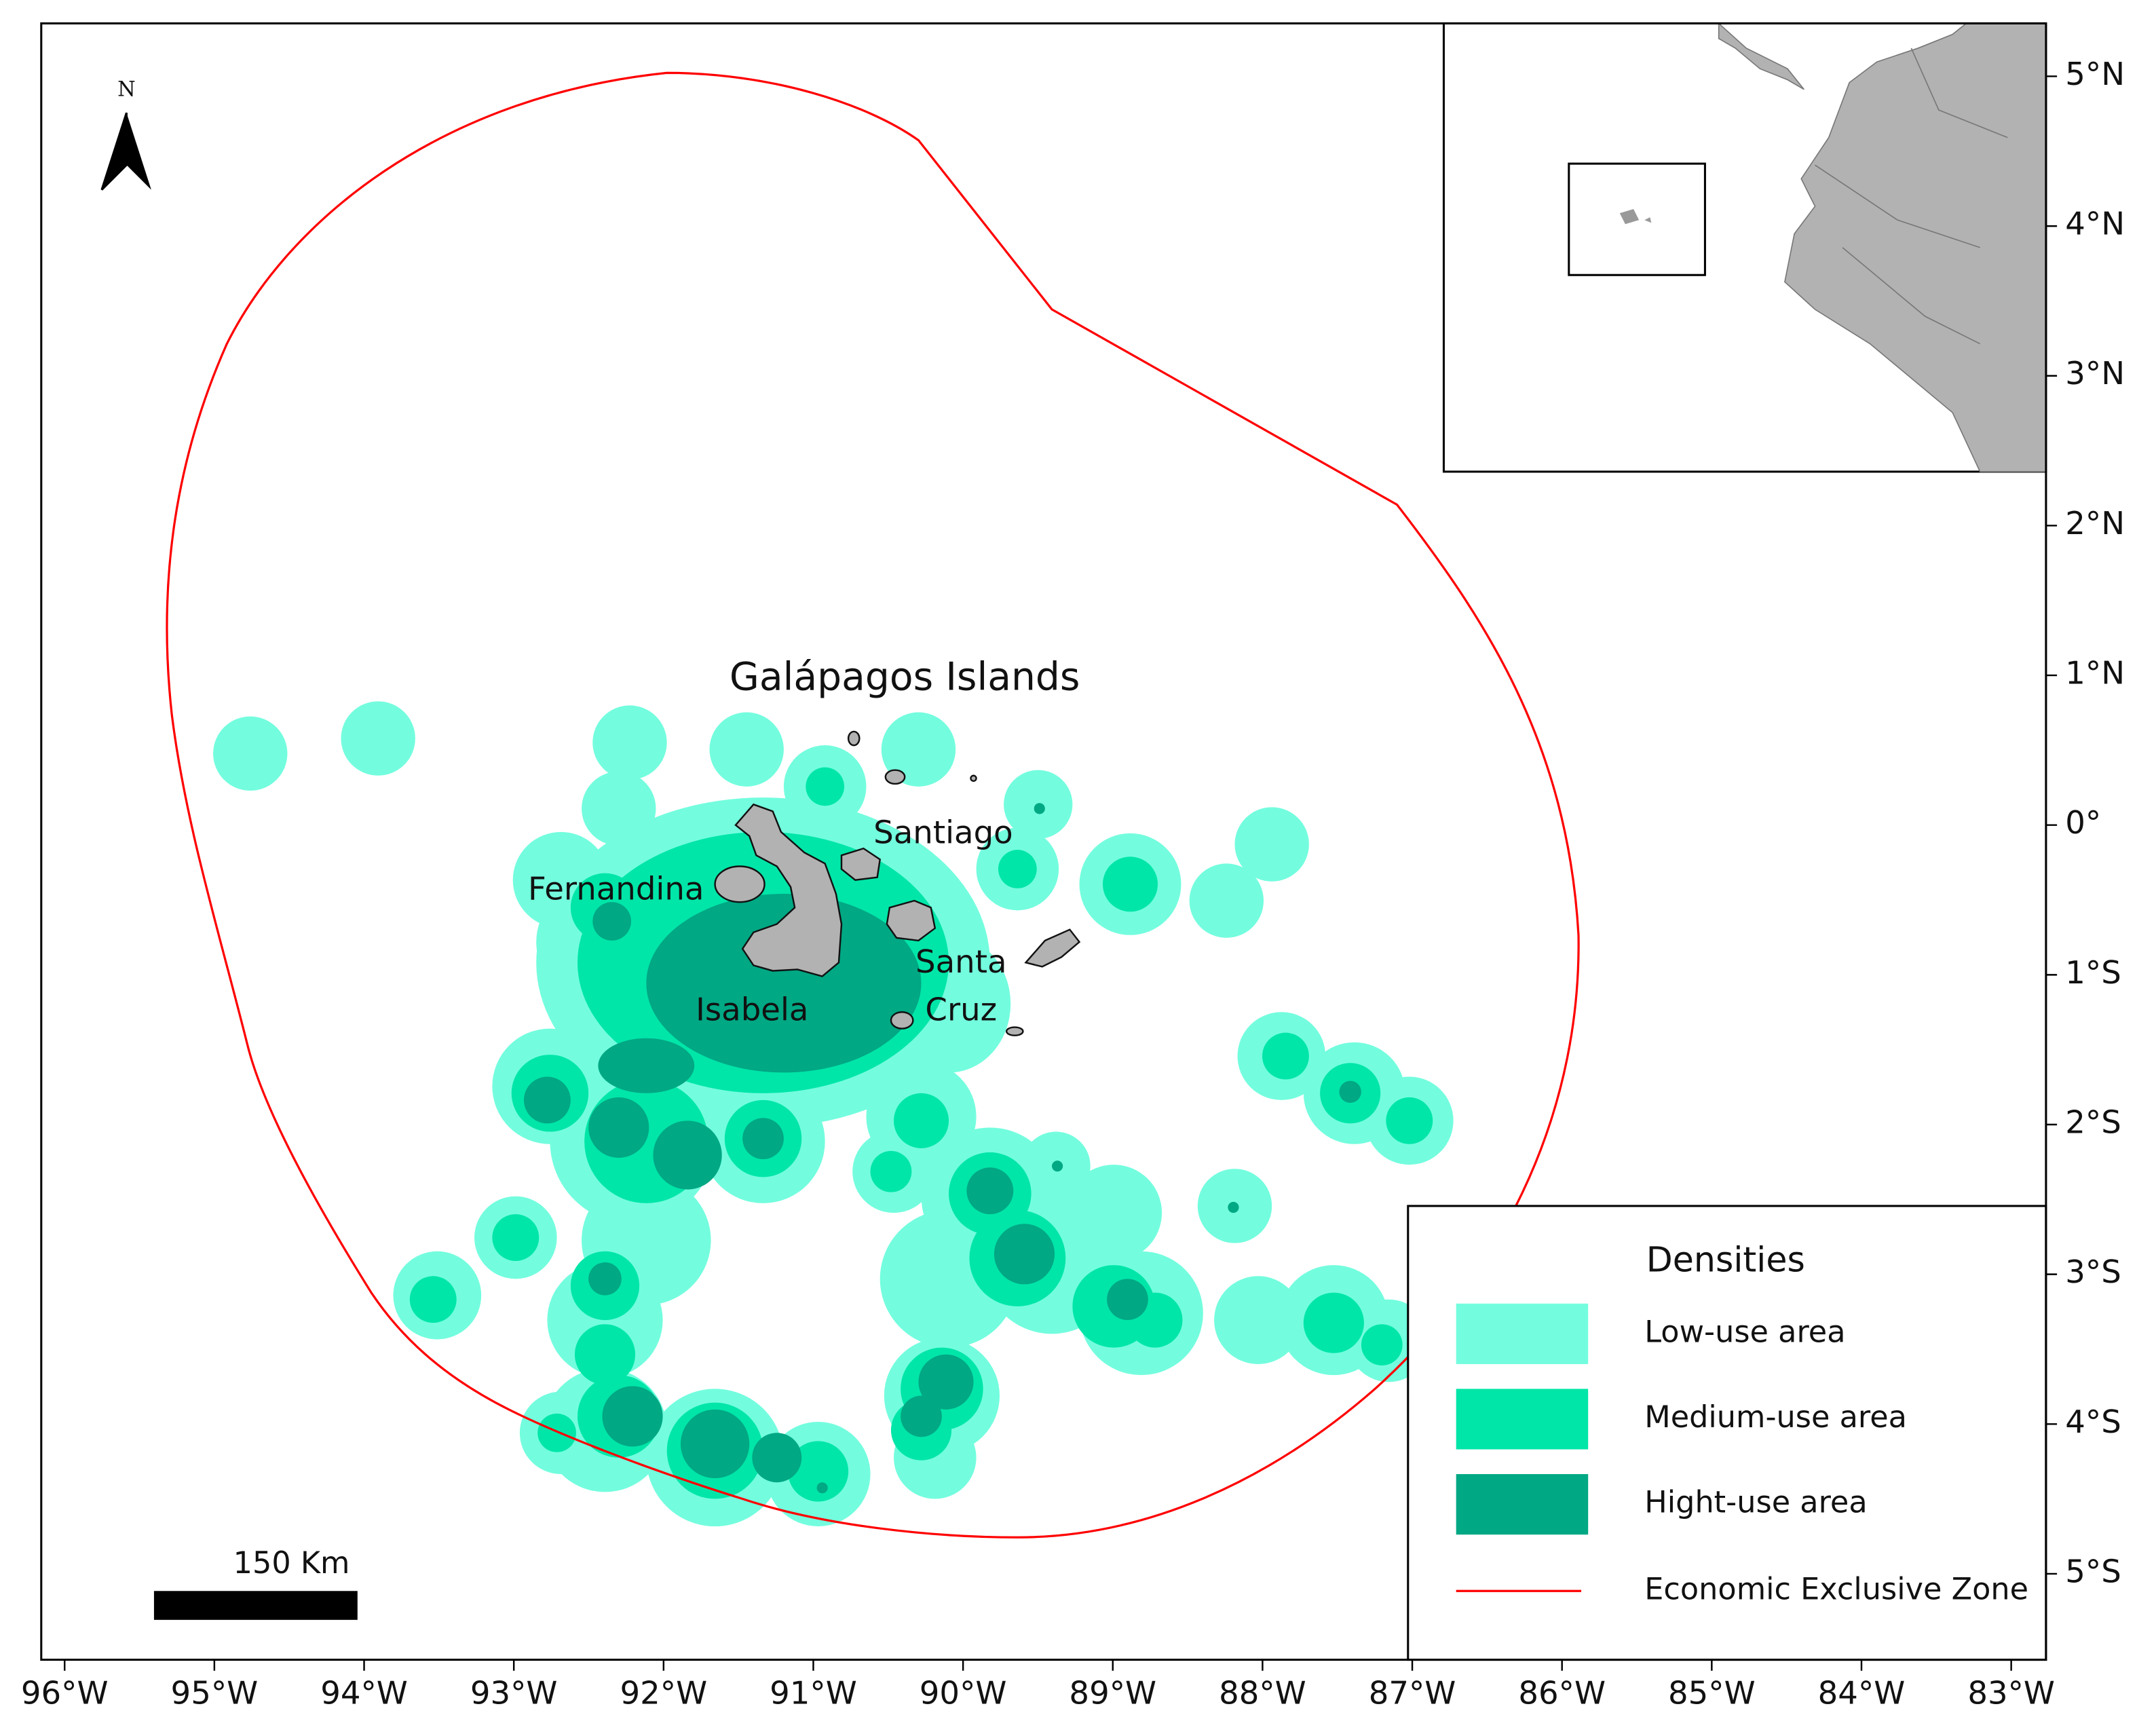 This screenshot has height=1734, width=2156. Describe the element at coordinates (65, 1694) in the screenshot. I see `x-tick-label: 96°W` at that location.